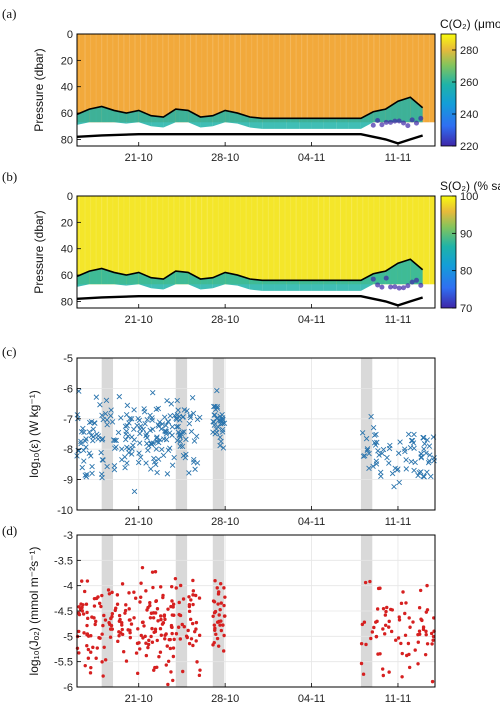  Describe the element at coordinates (256, 251) in the screenshot. I see `heatmap-b` at that location.